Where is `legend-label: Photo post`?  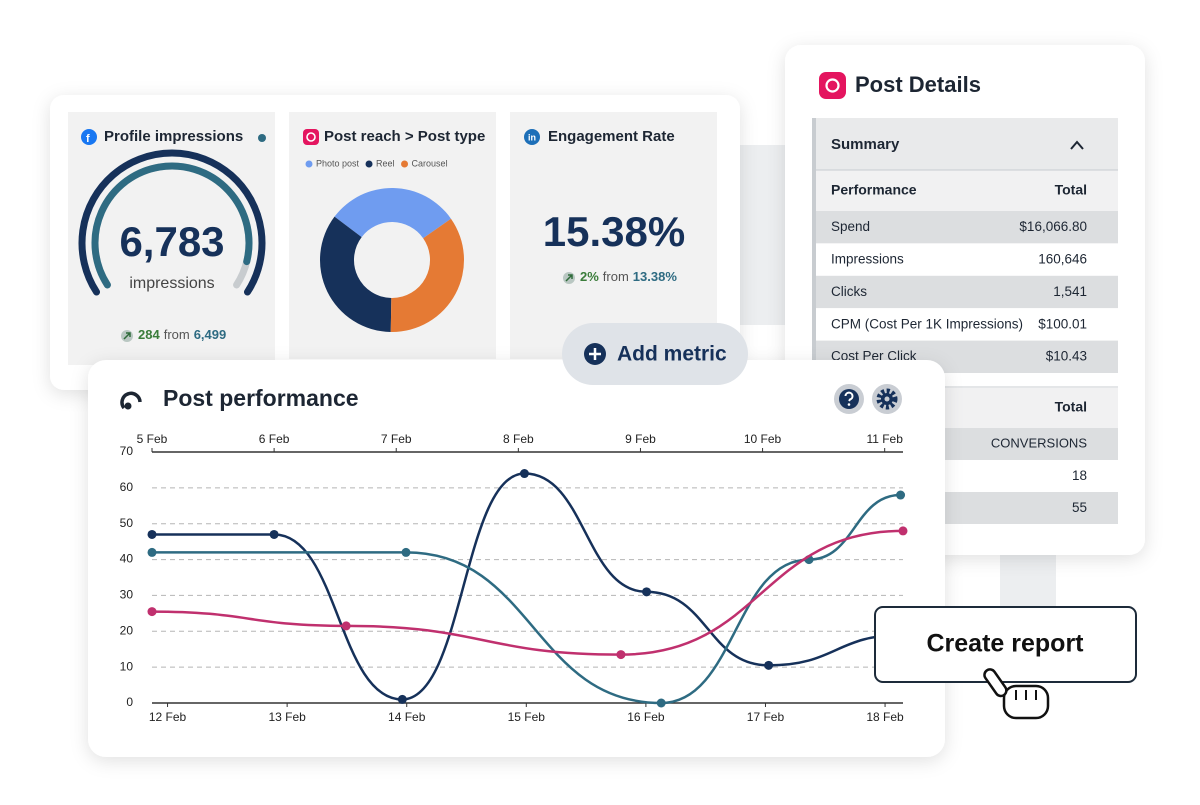
legend-label: Photo post is located at coordinates (338, 163).